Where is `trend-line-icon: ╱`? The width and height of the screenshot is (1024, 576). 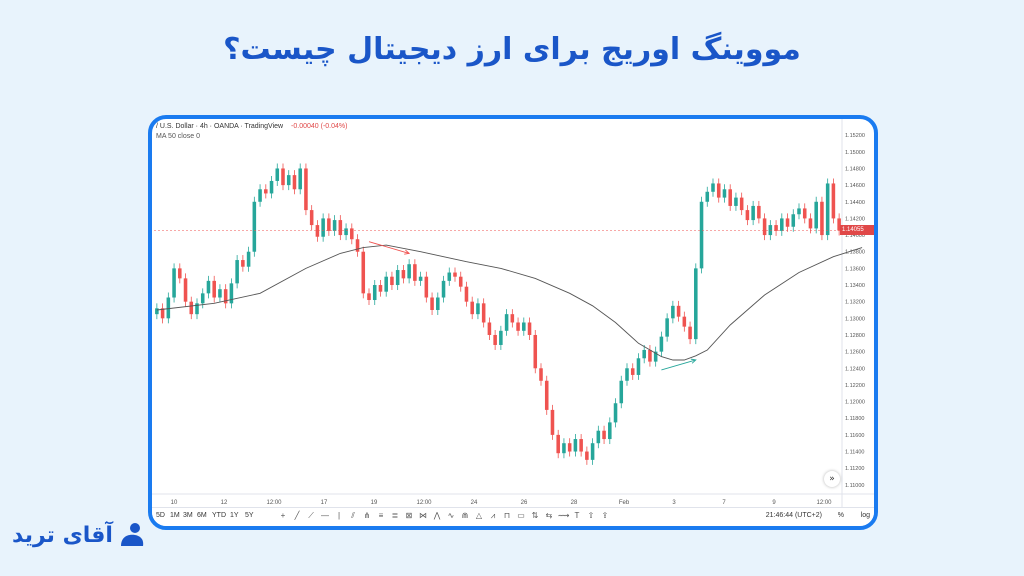
trend-line-icon: ╱ is located at coordinates (297, 515).